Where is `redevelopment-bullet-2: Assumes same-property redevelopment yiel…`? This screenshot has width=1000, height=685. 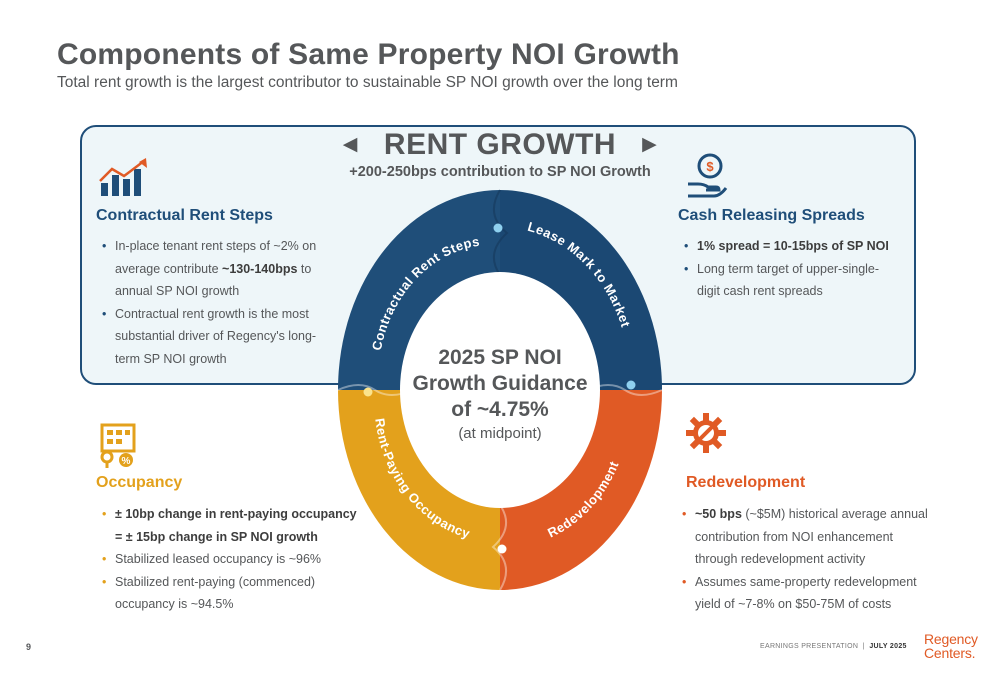 redevelopment-bullet-2: Assumes same-property redevelopment yiel… is located at coordinates (806, 593).